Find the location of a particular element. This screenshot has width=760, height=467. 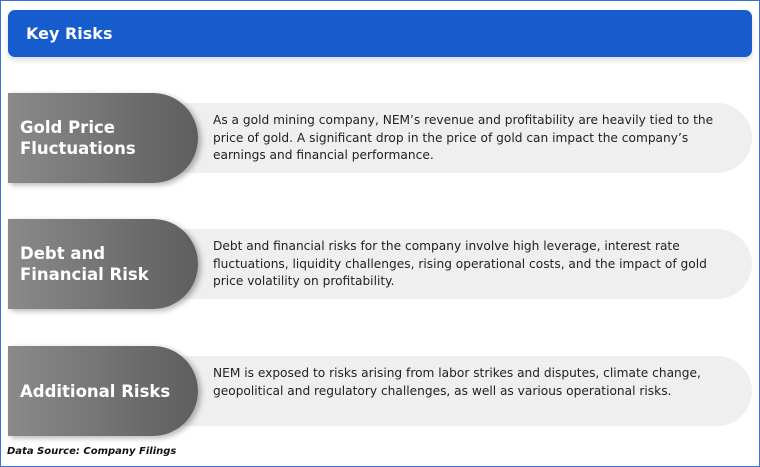

risk-title-pill: Debt and Financial Risk is located at coordinates (103, 264).